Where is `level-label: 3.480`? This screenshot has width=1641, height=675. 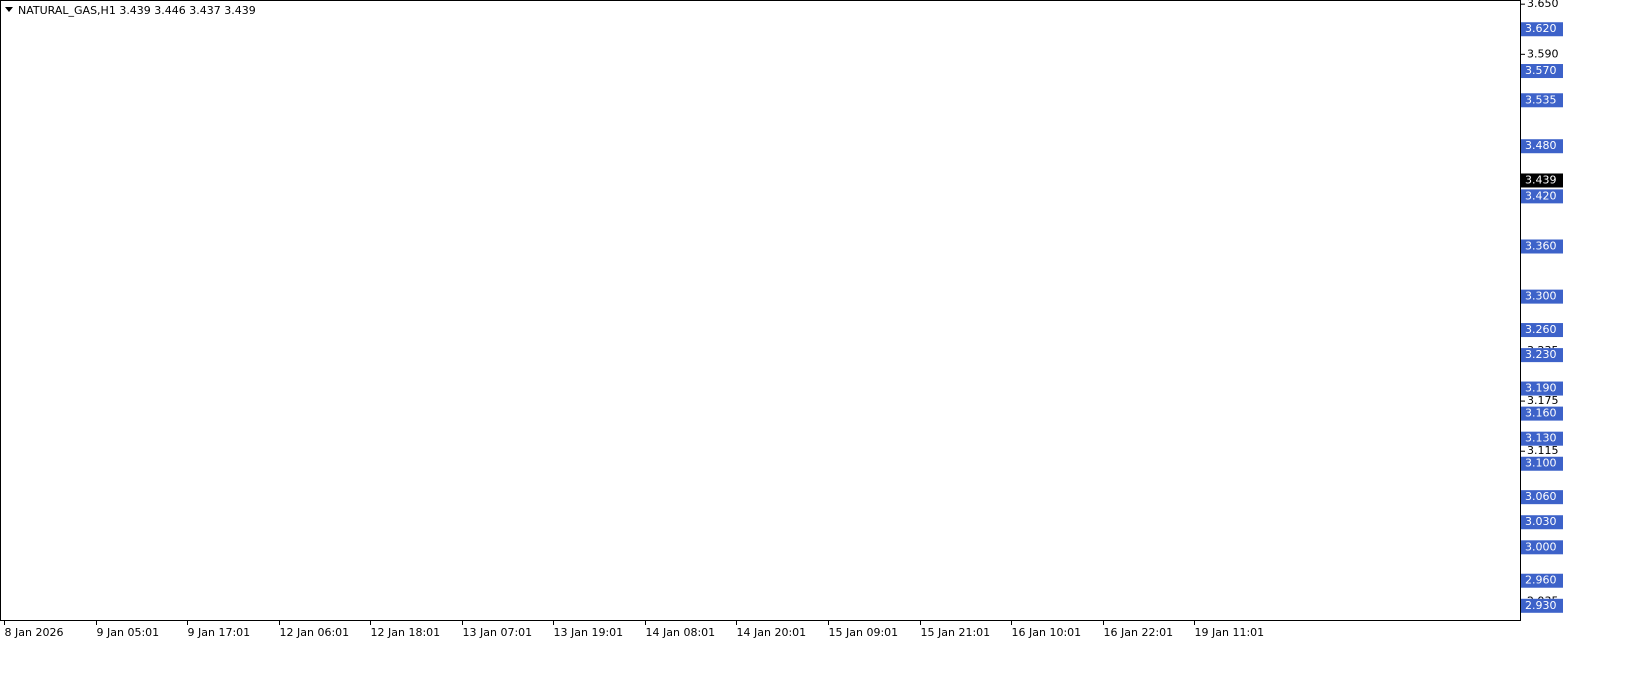 level-label: 3.480 is located at coordinates (1541, 145).